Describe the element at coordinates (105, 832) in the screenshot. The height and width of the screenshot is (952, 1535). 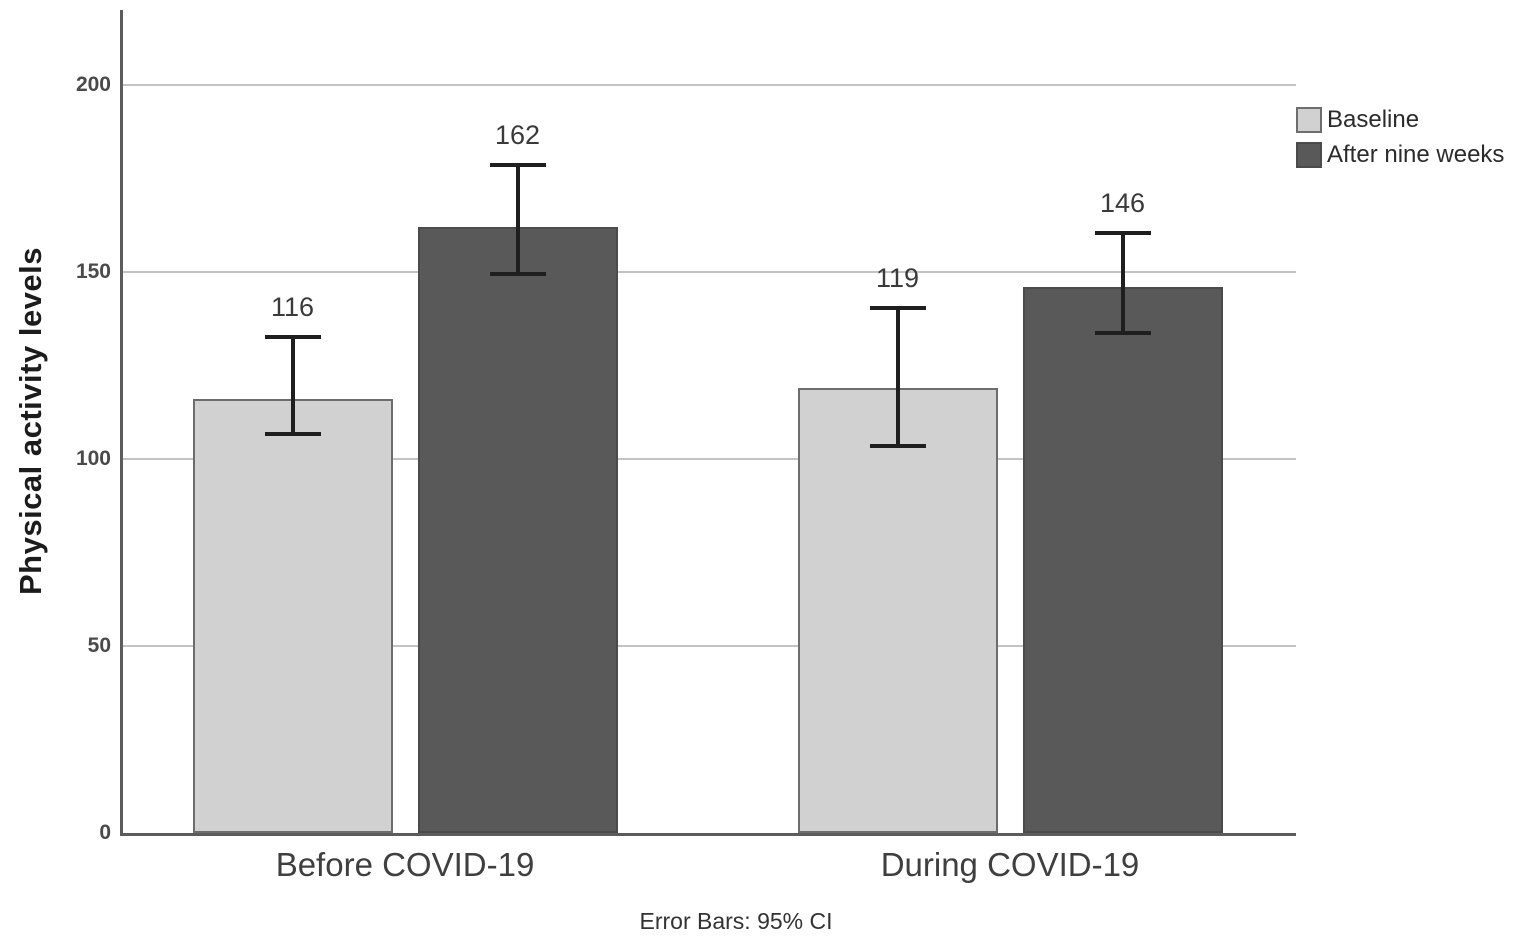
I see `y-tick-label: 0` at that location.